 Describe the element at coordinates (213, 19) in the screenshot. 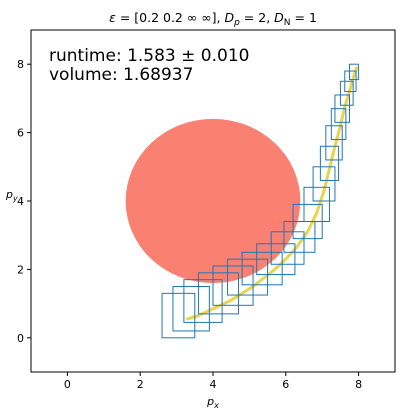

I see `chart-title: ε = [0.2 0.2 ∞ ∞], Dp = 2, DN = 1` at that location.